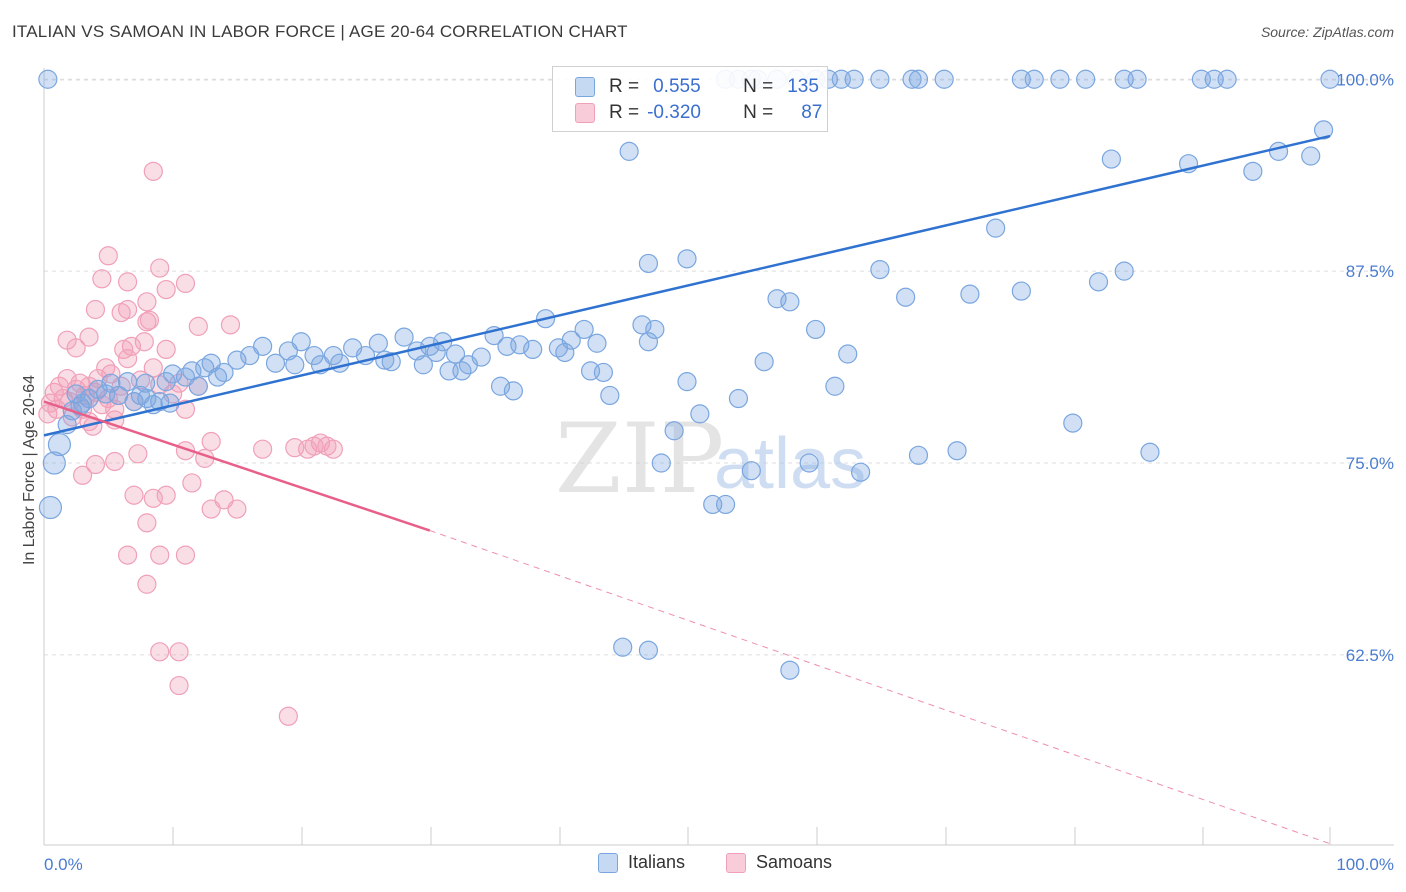 Image resolution: width=1406 pixels, height=892 pixels. I want to click on samoans-trendline, so click(237, 466).